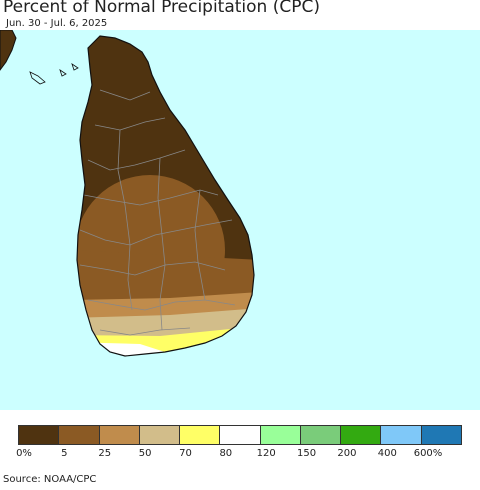  What do you see at coordinates (428, 453) in the screenshot?
I see `legend-tick-10: 600%` at bounding box center [428, 453].